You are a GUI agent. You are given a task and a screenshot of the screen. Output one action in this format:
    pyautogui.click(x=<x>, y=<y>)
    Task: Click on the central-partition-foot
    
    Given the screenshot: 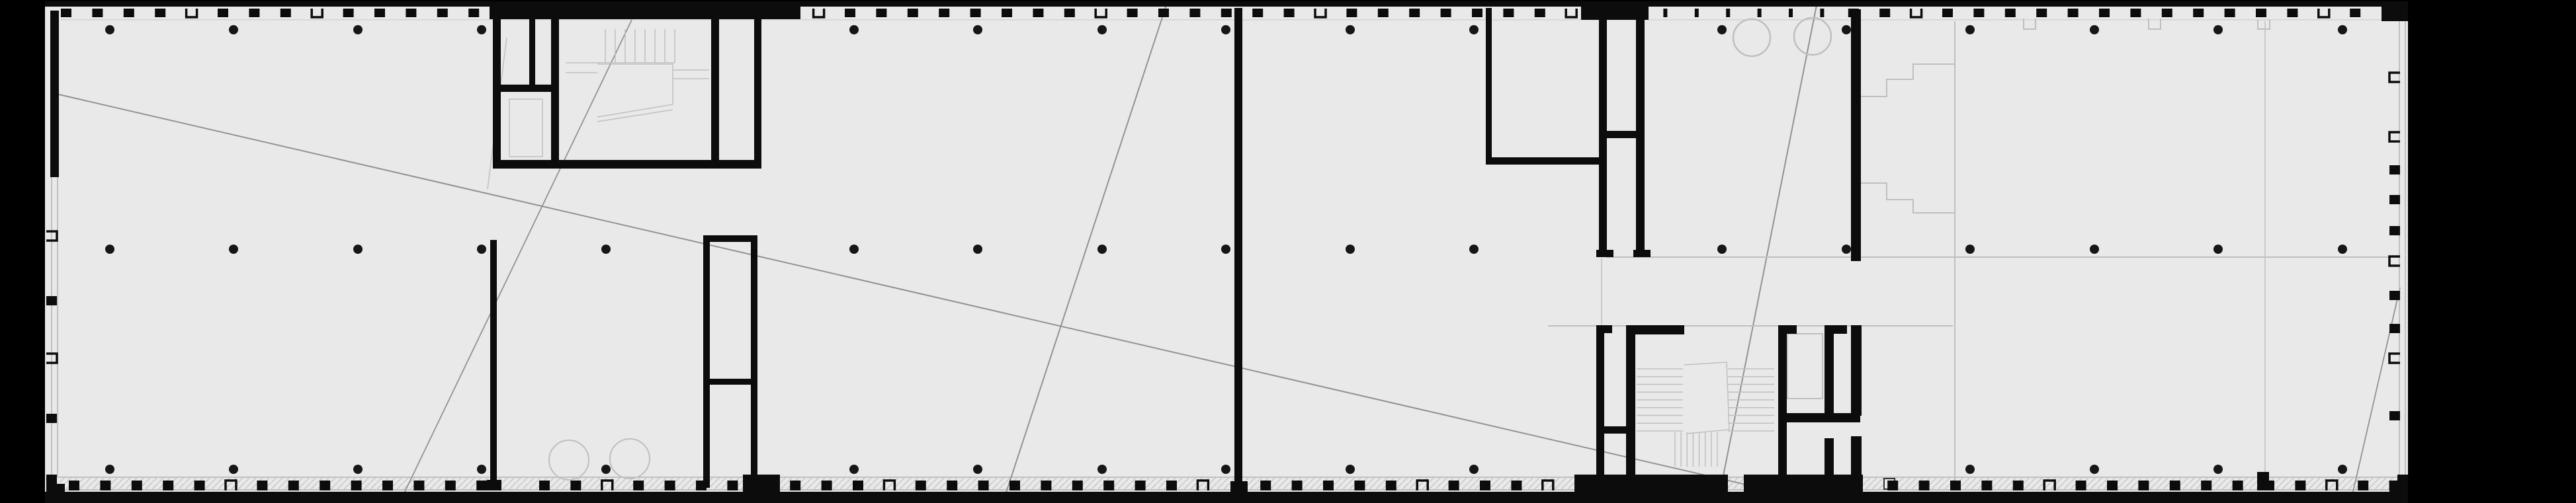 What is the action you would take?
    pyautogui.click(x=1239, y=486)
    